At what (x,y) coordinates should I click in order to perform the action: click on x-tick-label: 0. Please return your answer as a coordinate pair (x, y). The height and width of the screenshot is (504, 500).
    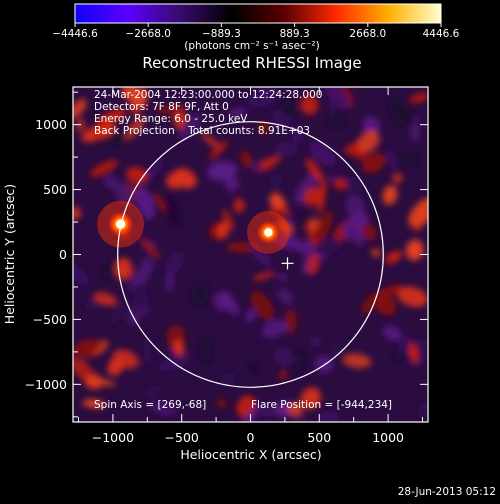
    Looking at the image, I should click on (251, 437).